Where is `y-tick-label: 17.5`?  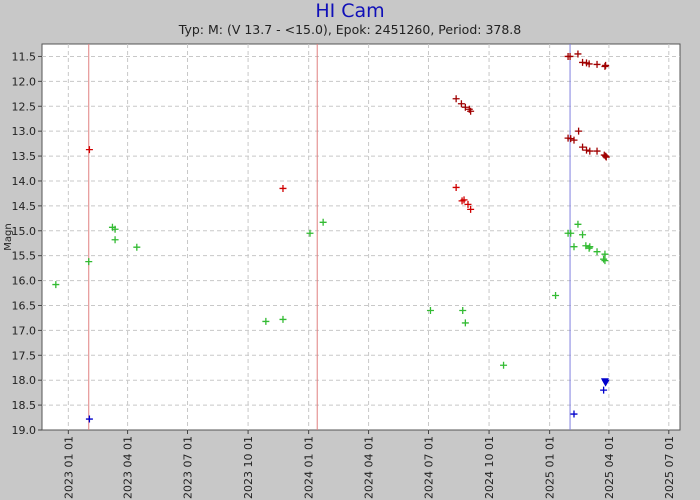 y-tick-label: 17.5 is located at coordinates (24, 355).